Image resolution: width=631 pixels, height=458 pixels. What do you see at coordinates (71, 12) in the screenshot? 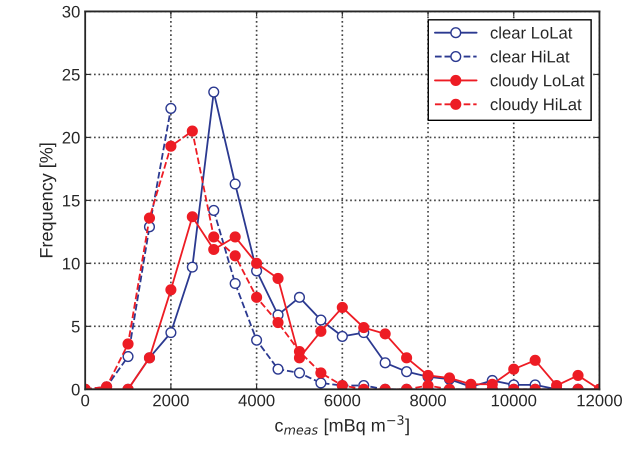
I see `y-tick-label: 30` at bounding box center [71, 12].